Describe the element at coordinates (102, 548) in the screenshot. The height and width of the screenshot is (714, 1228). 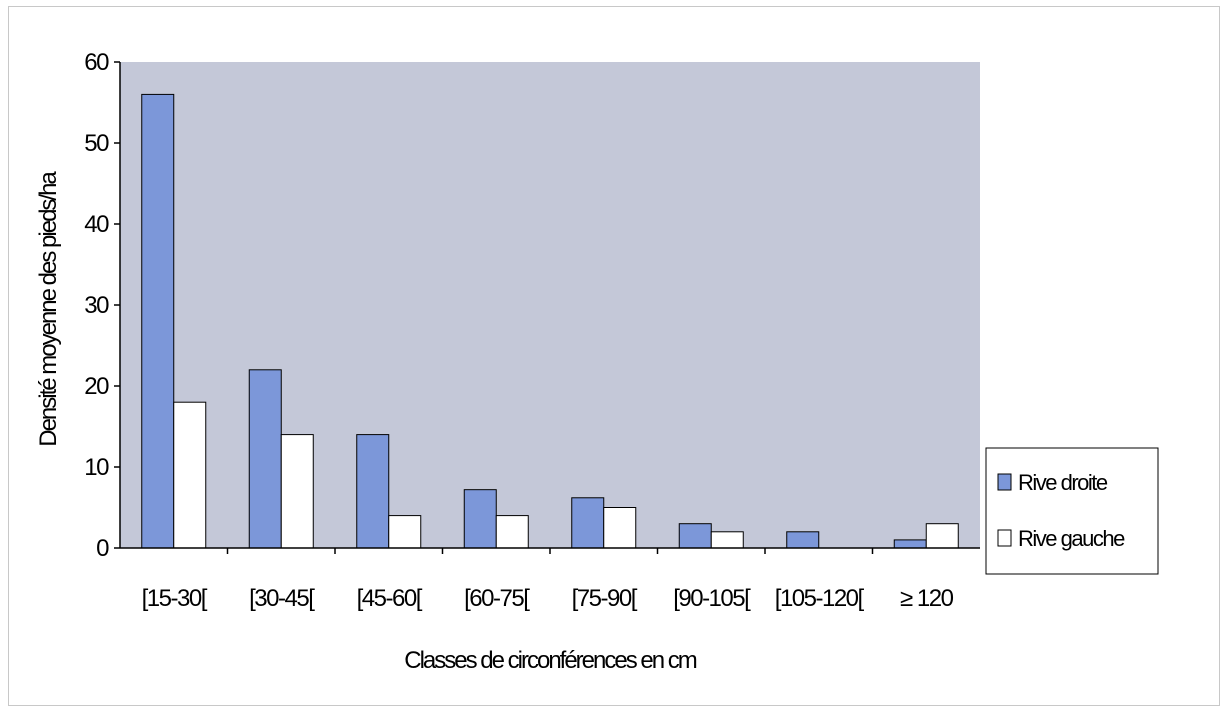
I see `y-tick-label: 0` at that location.